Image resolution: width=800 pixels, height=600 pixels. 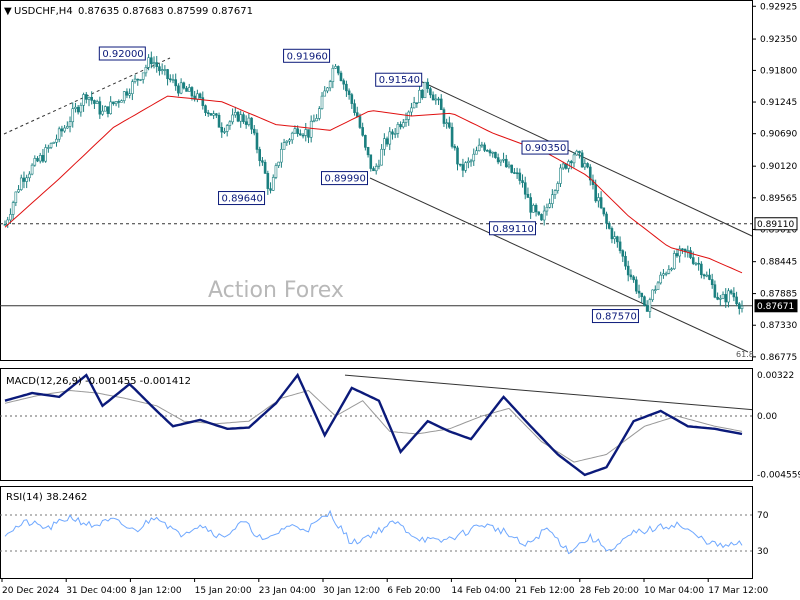 I want to click on x-axis-label: 21 Feb 12:00, so click(x=545, y=591).